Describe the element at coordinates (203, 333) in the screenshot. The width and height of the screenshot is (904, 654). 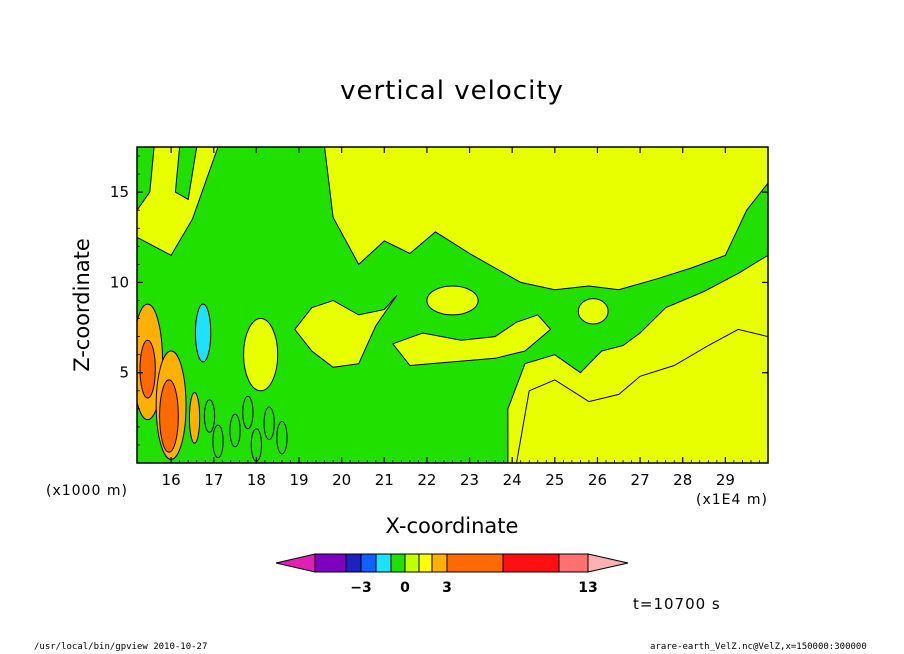
I see `downdraft-core` at that location.